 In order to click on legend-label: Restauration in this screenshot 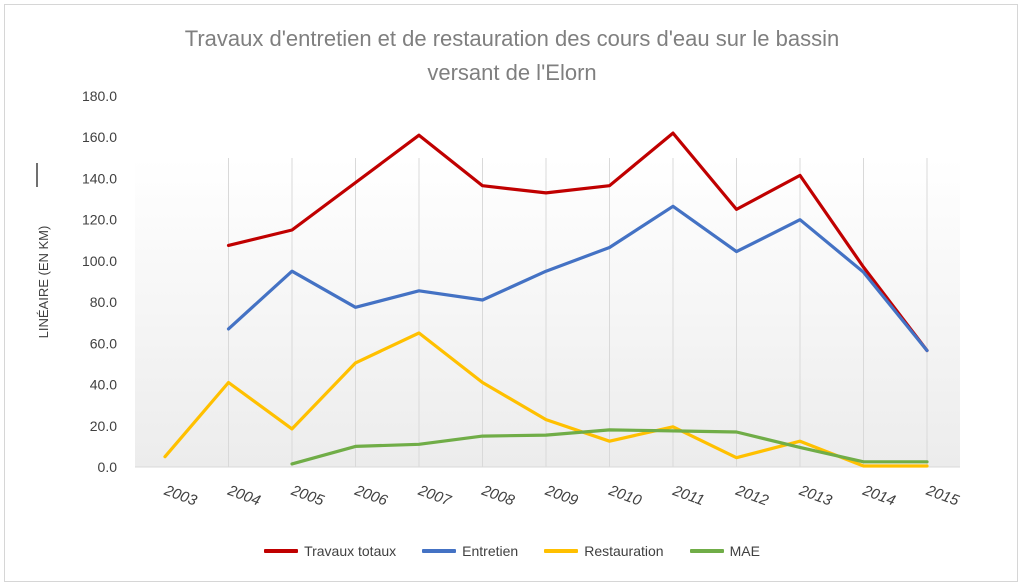, I will do `click(624, 551)`.